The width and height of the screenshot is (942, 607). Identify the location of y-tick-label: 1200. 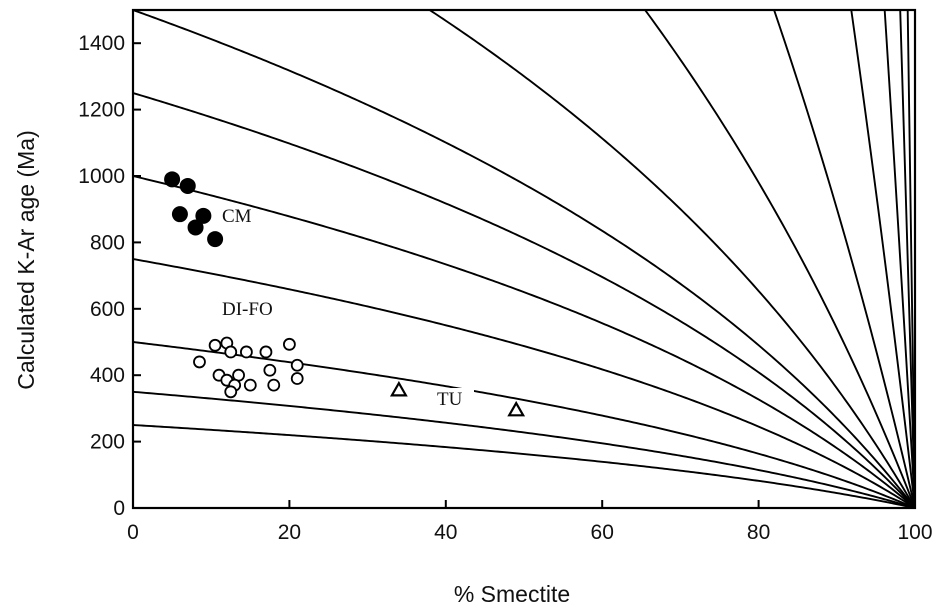
(101, 110).